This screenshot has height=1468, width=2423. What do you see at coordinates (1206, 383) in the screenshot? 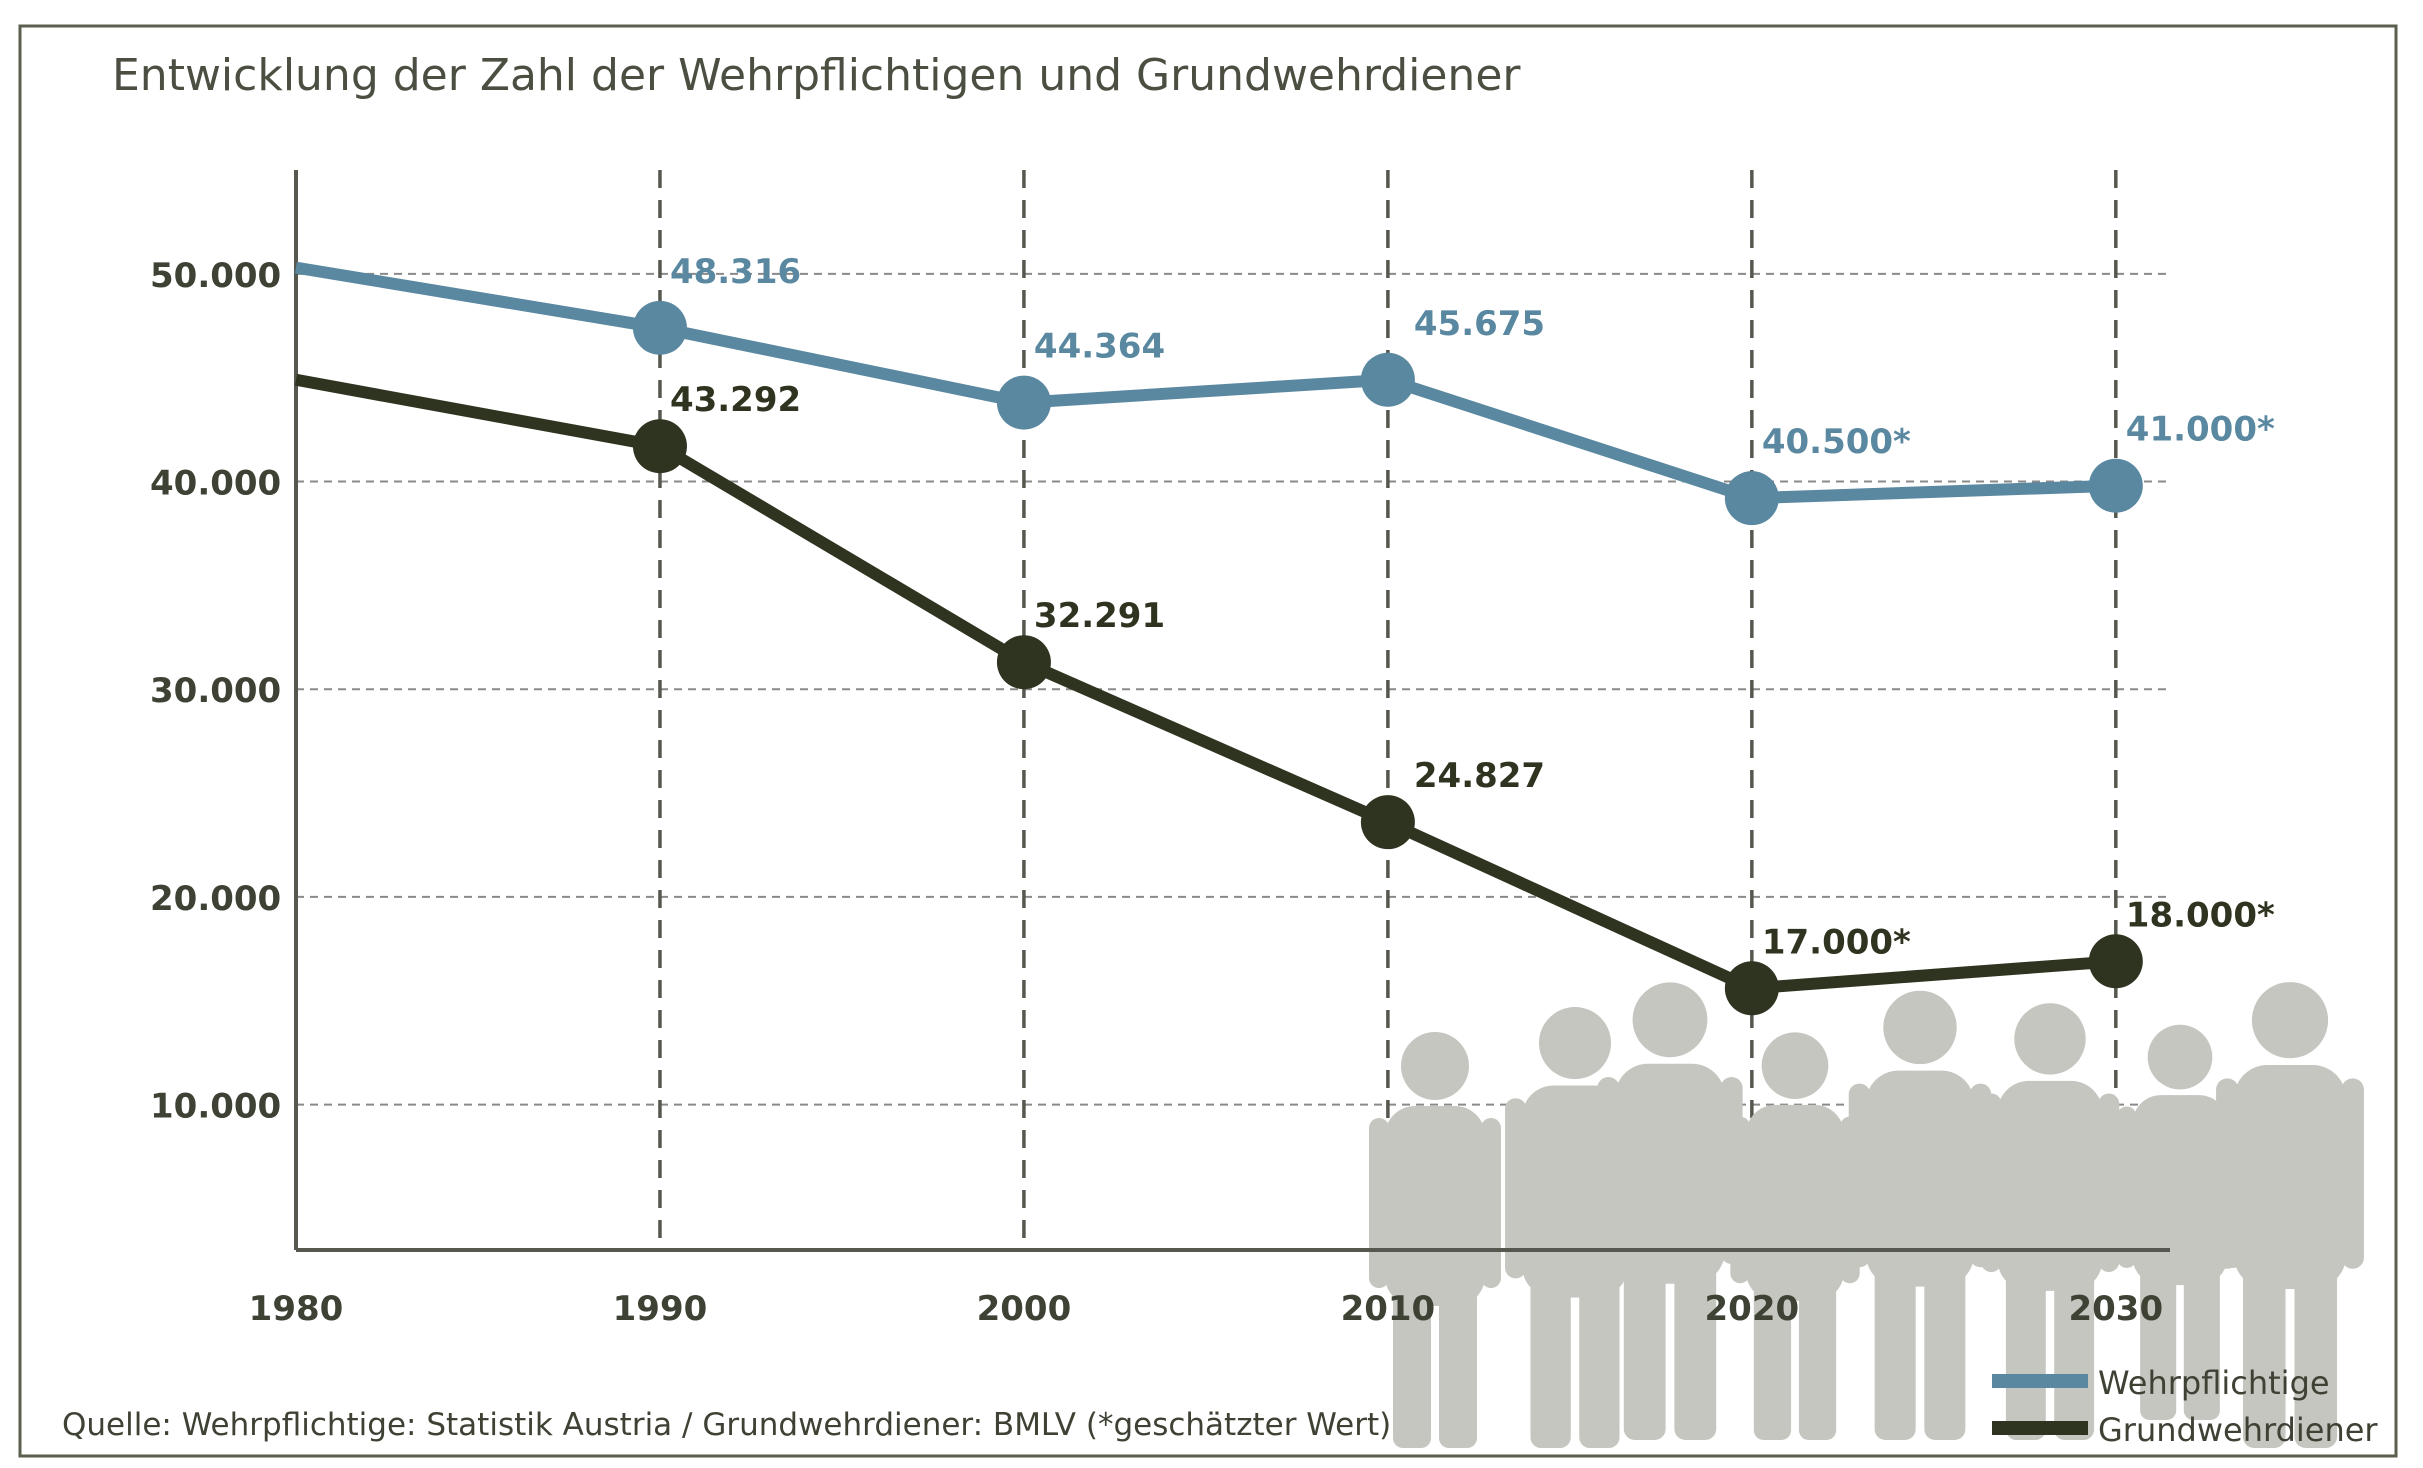
I see `series-line-wehrpflichtige` at bounding box center [1206, 383].